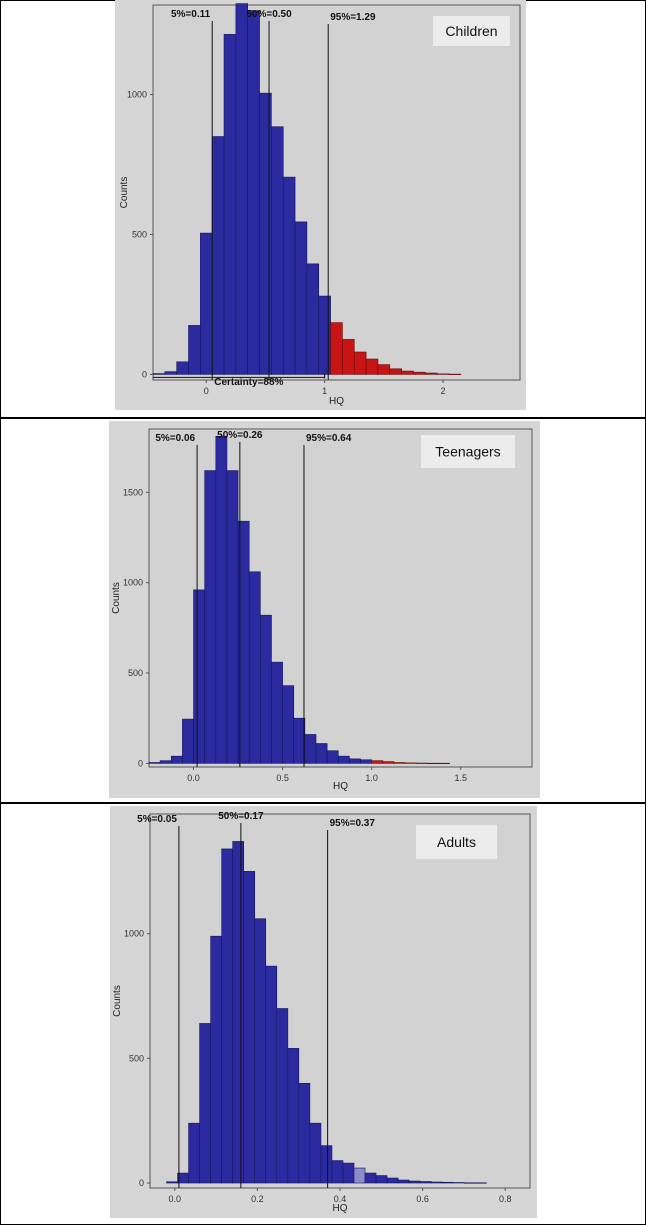 The image size is (646, 1225). I want to click on x-tick-label: 2, so click(443, 391).